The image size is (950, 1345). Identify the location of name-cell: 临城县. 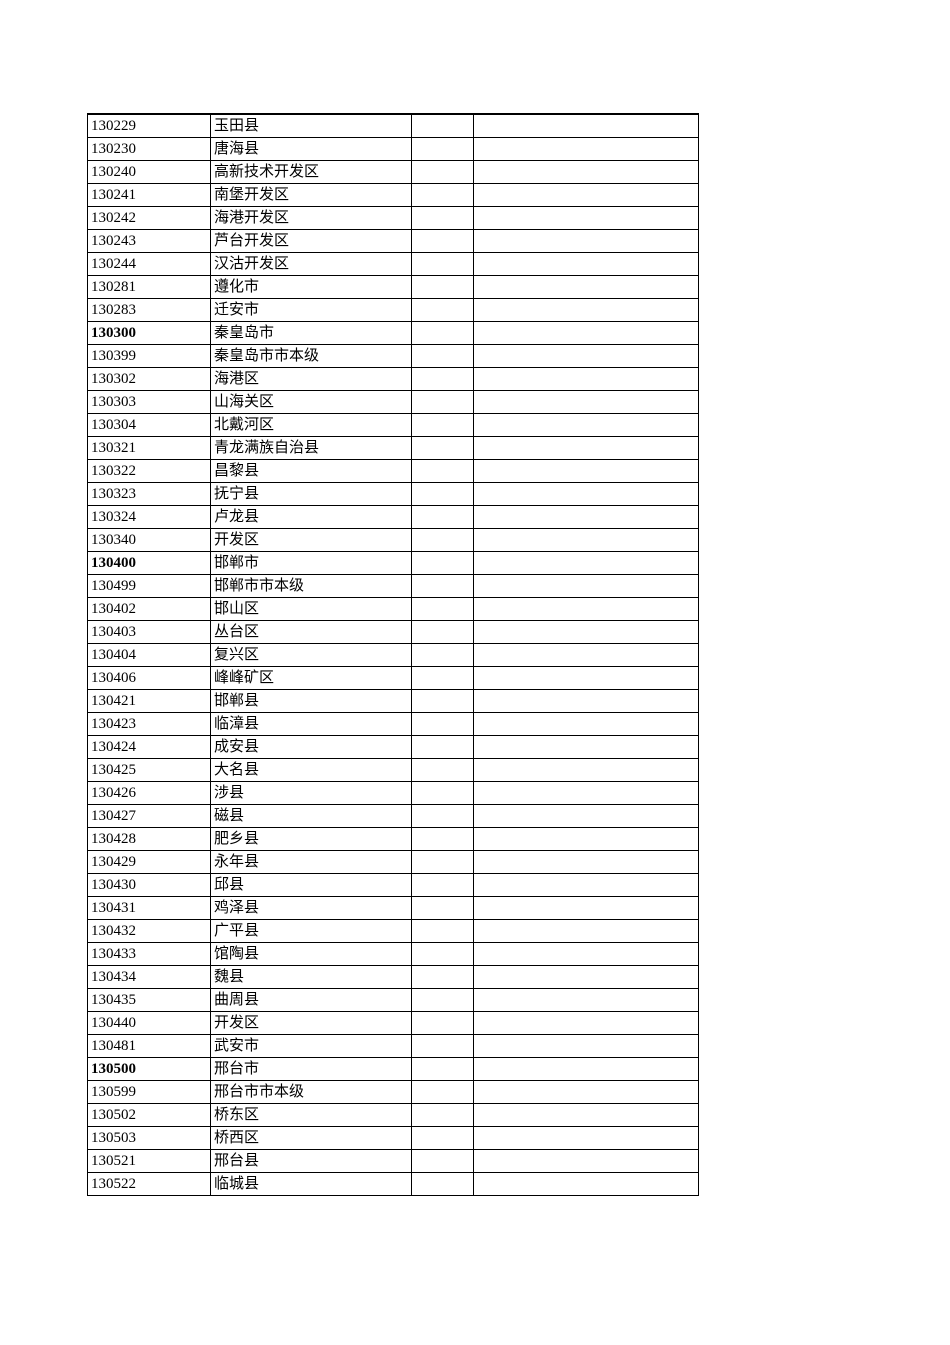
(311, 1184).